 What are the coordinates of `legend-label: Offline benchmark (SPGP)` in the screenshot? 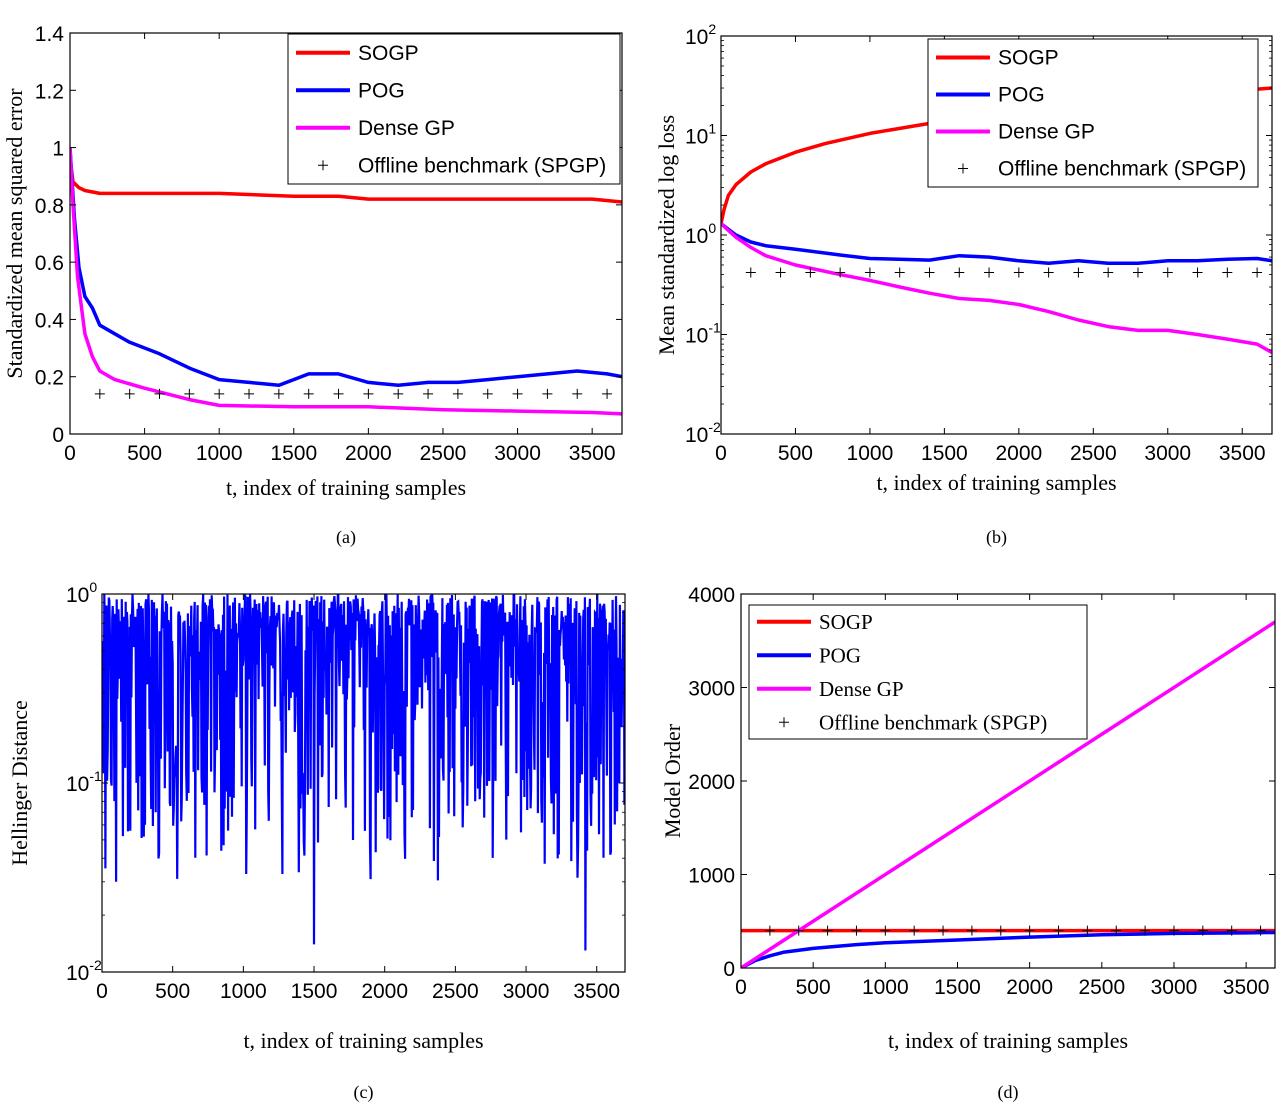 It's located at (1122, 169).